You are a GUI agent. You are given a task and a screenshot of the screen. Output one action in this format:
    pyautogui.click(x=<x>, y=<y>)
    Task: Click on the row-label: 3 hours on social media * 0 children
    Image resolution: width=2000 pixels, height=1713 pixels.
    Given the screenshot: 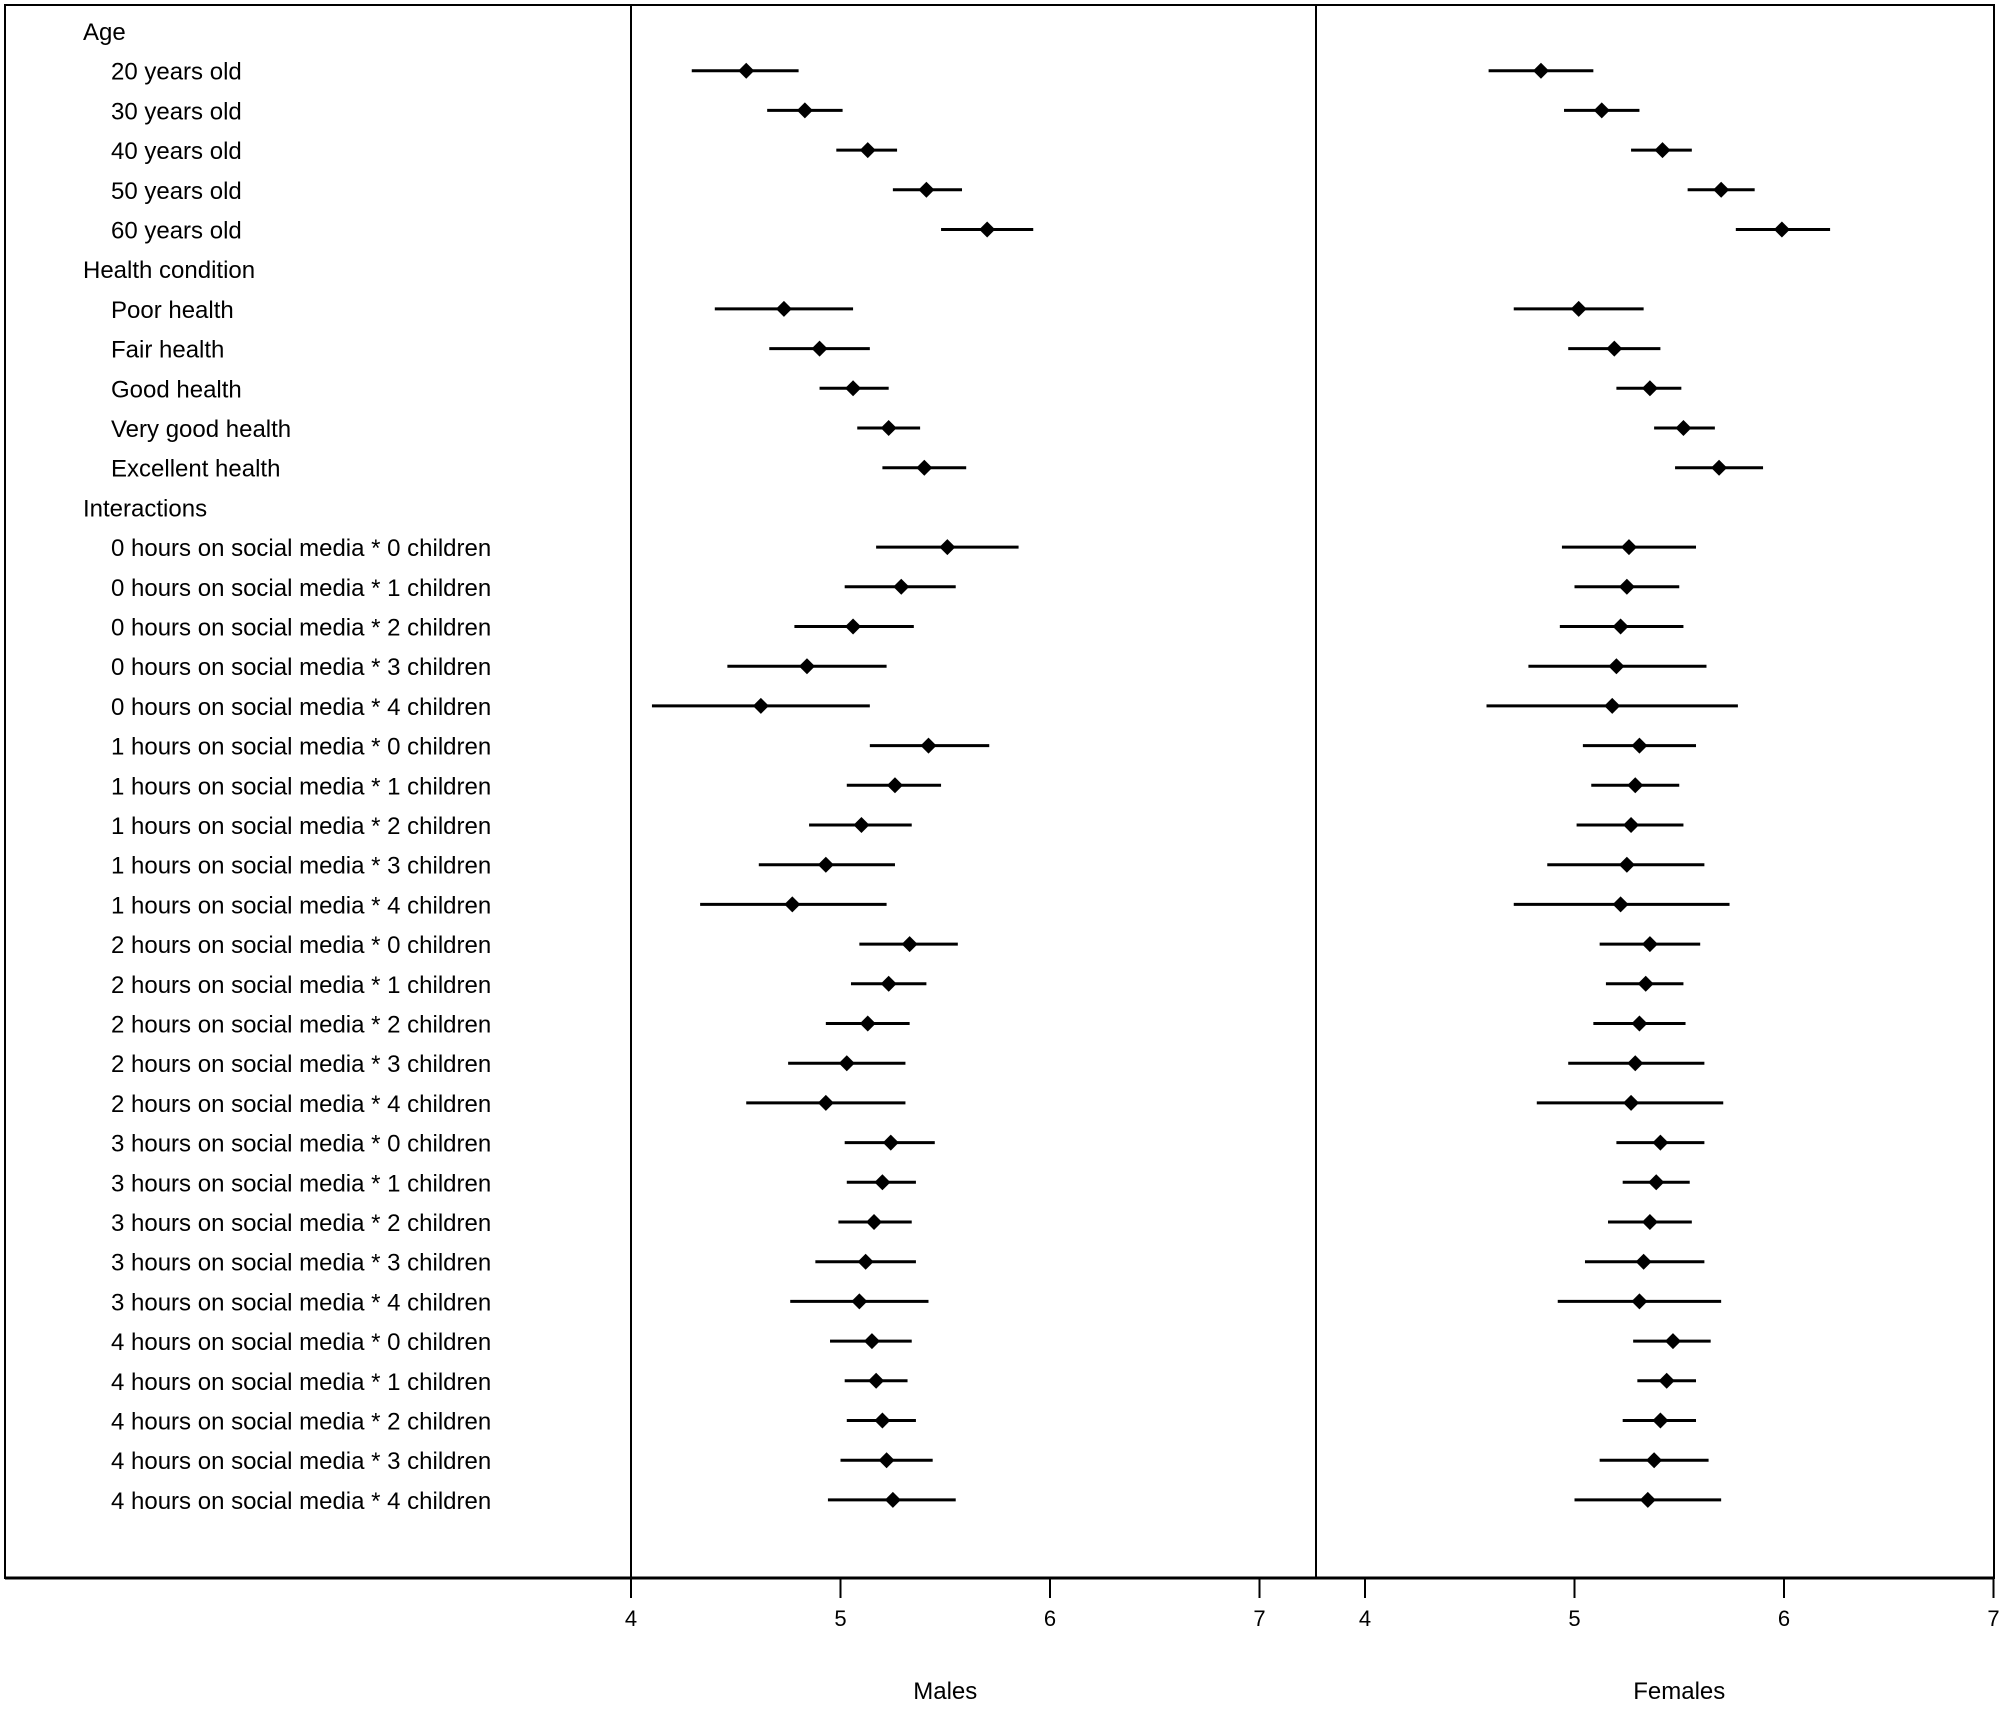 What is the action you would take?
    pyautogui.click(x=301, y=1144)
    